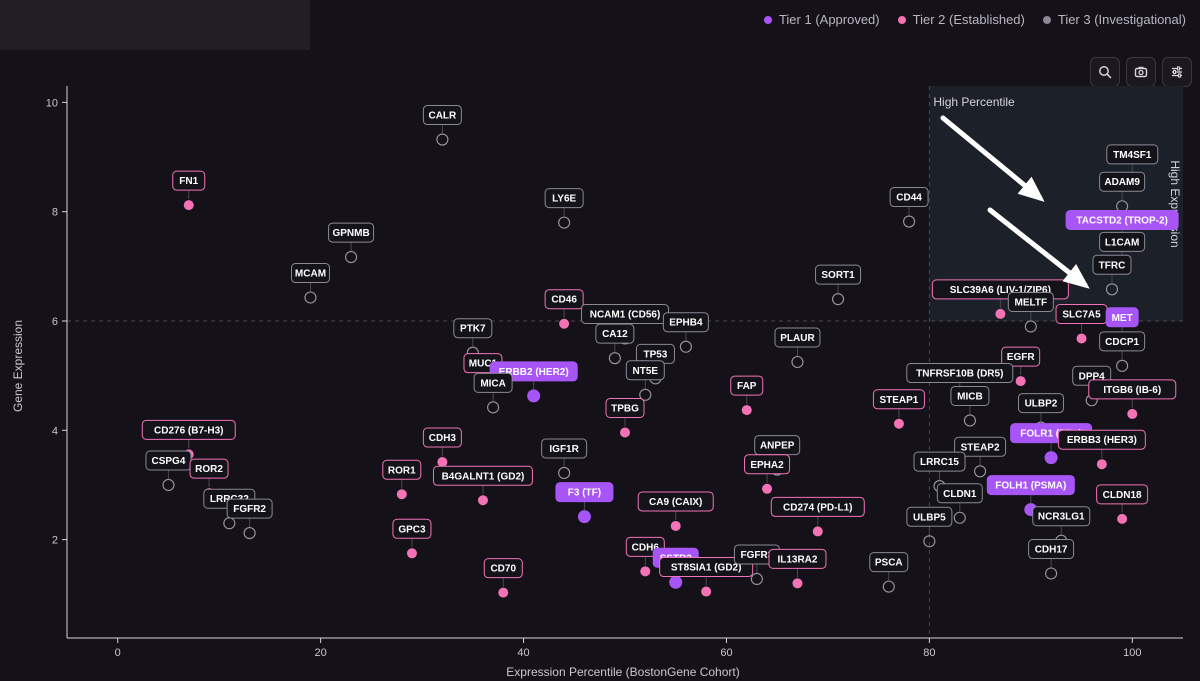 The width and height of the screenshot is (1200, 681). What do you see at coordinates (310, 283) in the screenshot?
I see `data-point: MCAM` at bounding box center [310, 283].